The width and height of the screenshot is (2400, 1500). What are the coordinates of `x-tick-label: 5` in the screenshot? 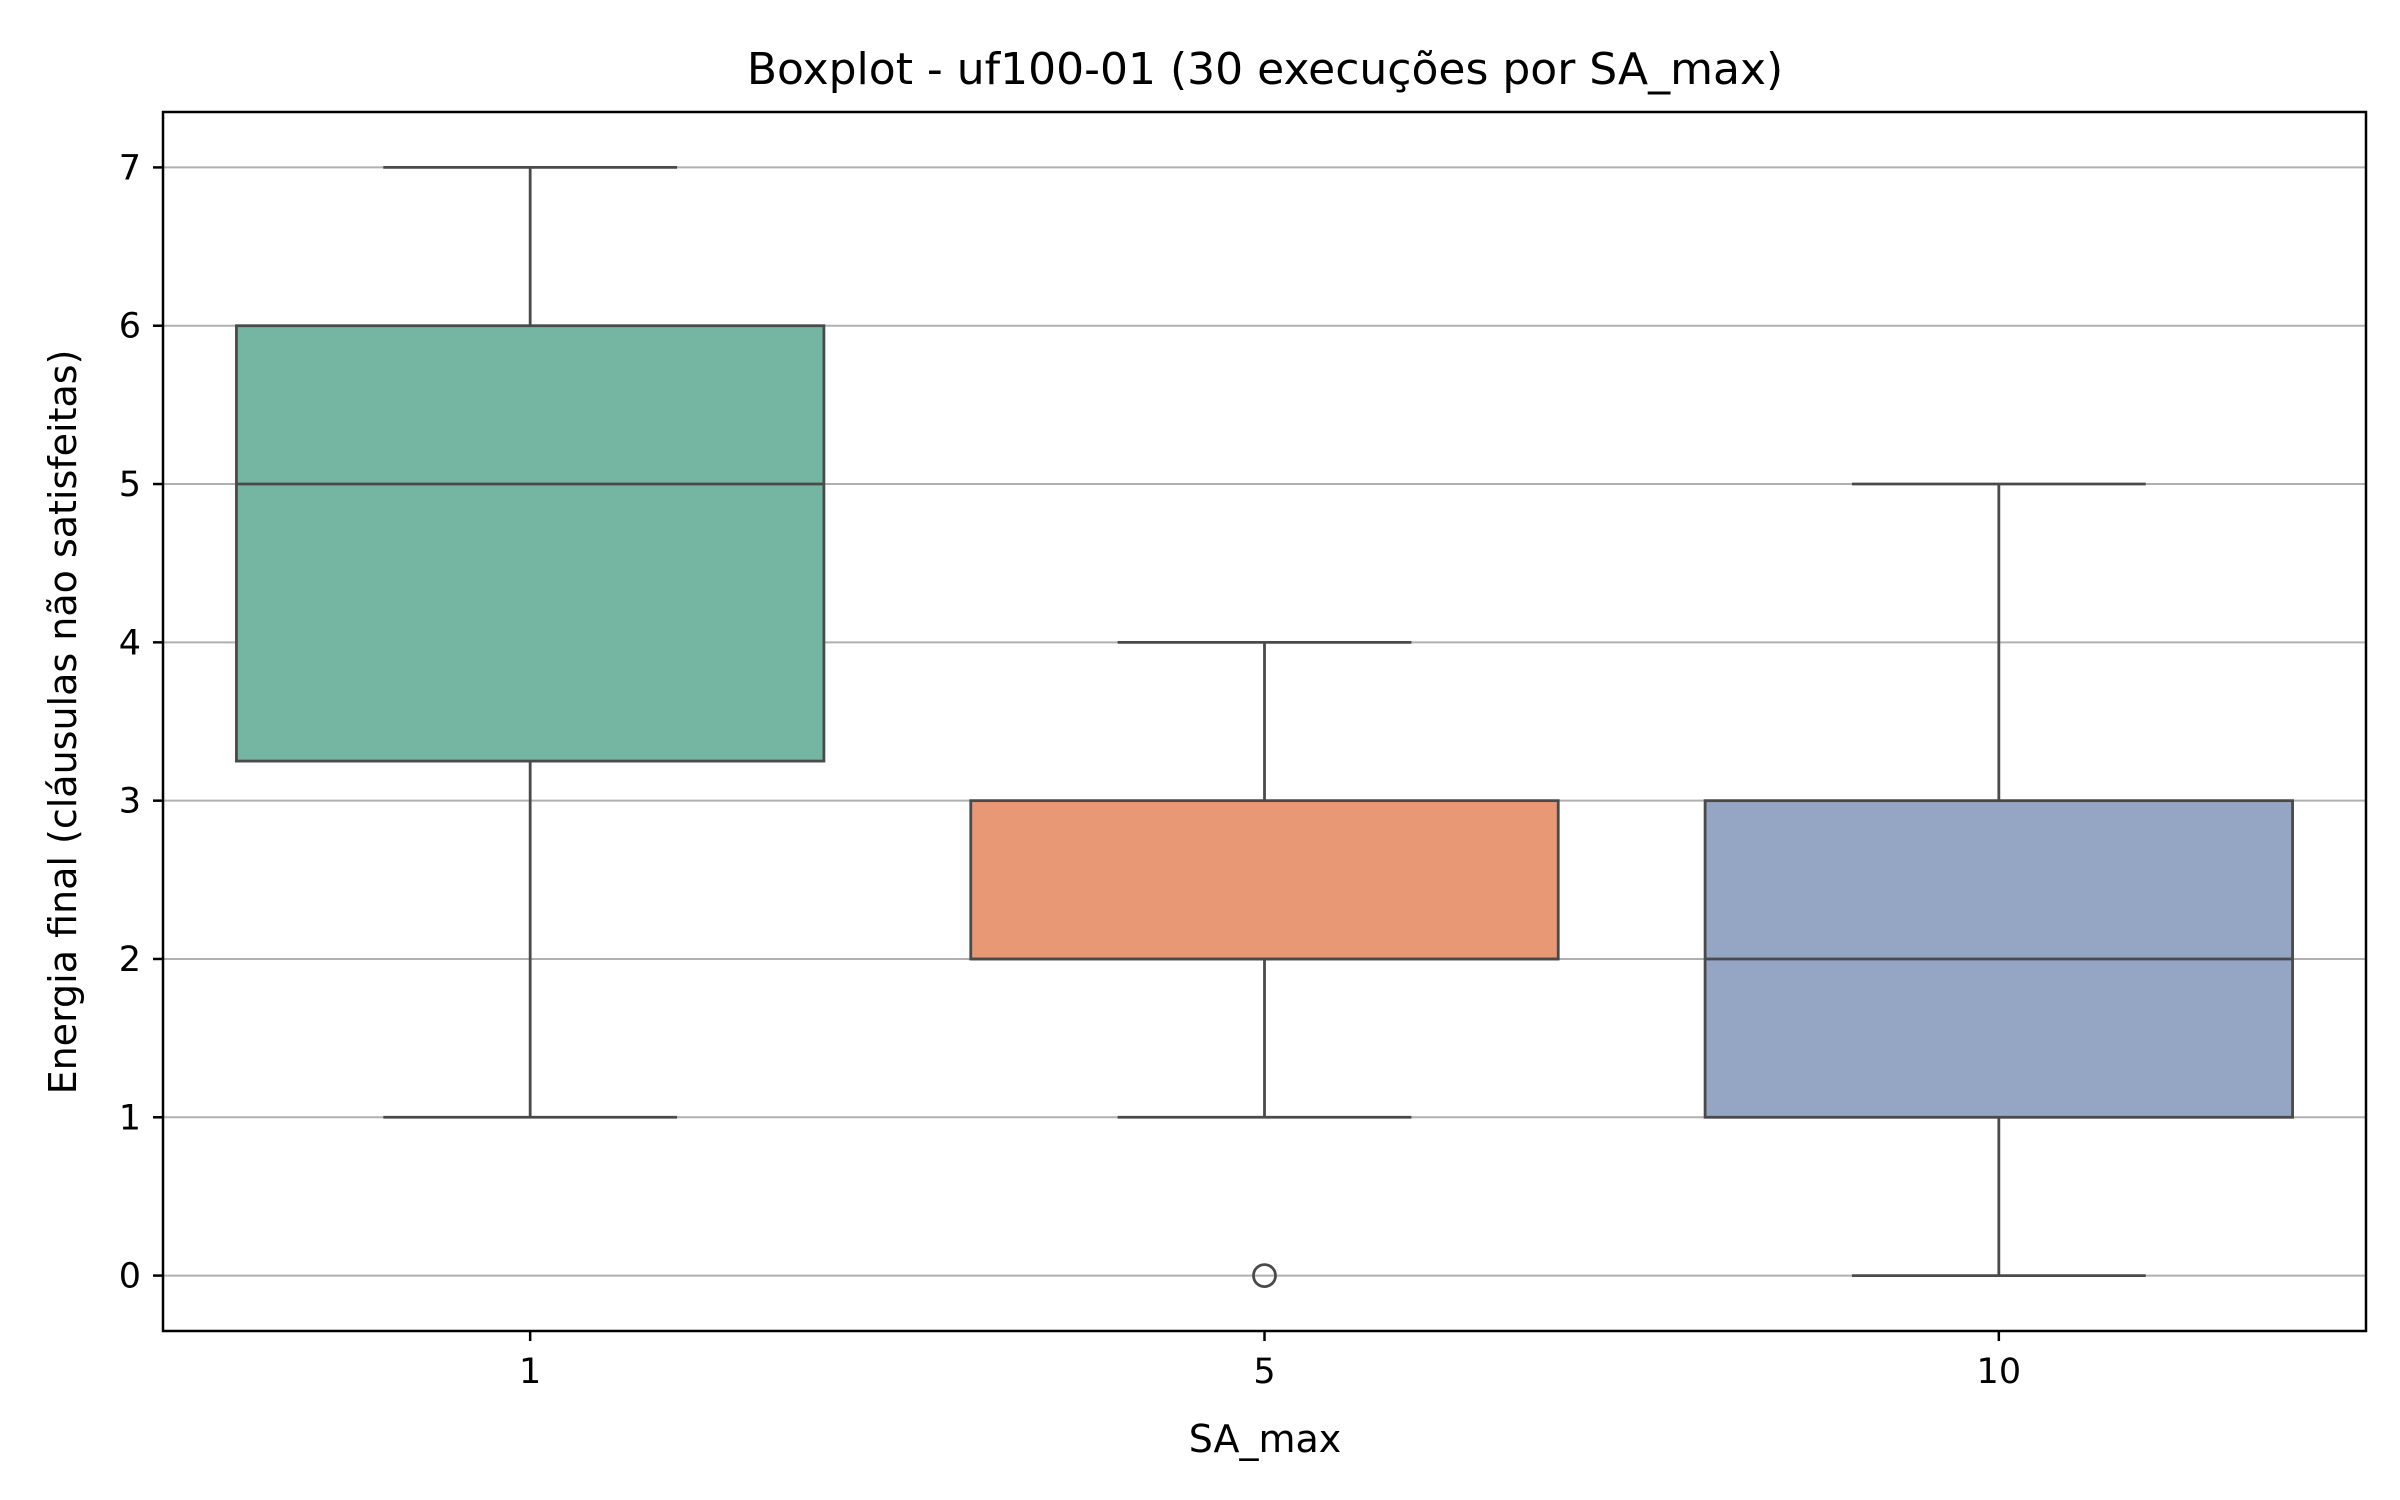 It's located at (1264, 1372).